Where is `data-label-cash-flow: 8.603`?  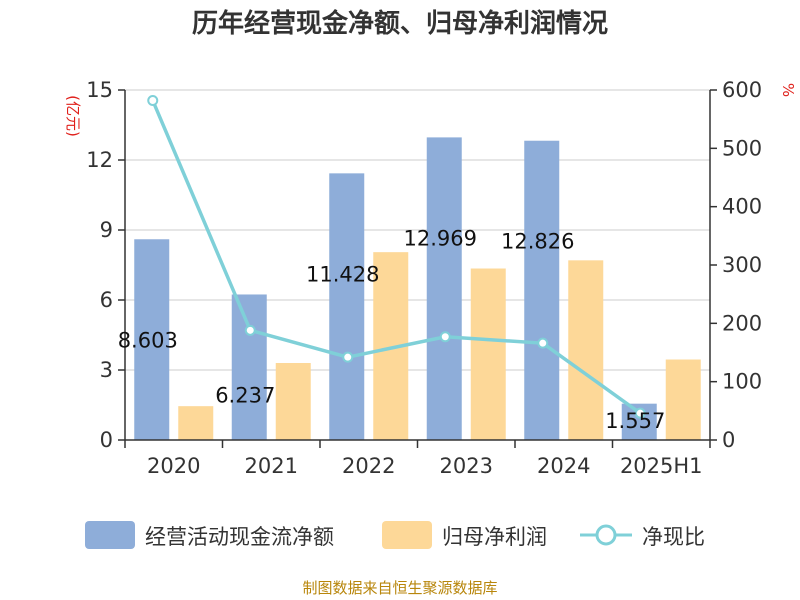
data-label-cash-flow: 8.603 is located at coordinates (148, 340).